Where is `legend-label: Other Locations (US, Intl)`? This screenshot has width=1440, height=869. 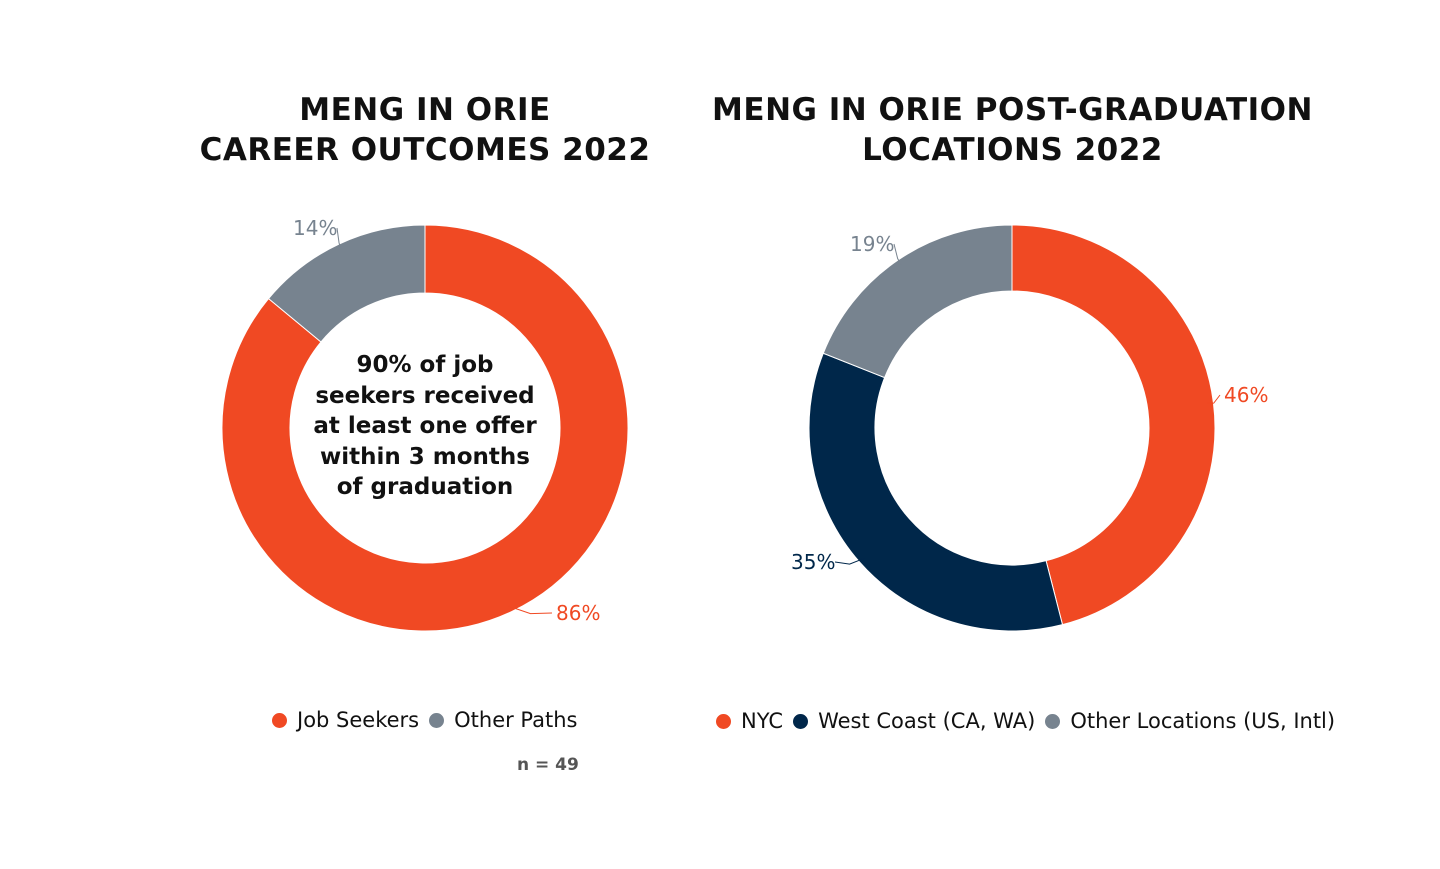
legend-label: Other Locations (US, Intl) is located at coordinates (1203, 721).